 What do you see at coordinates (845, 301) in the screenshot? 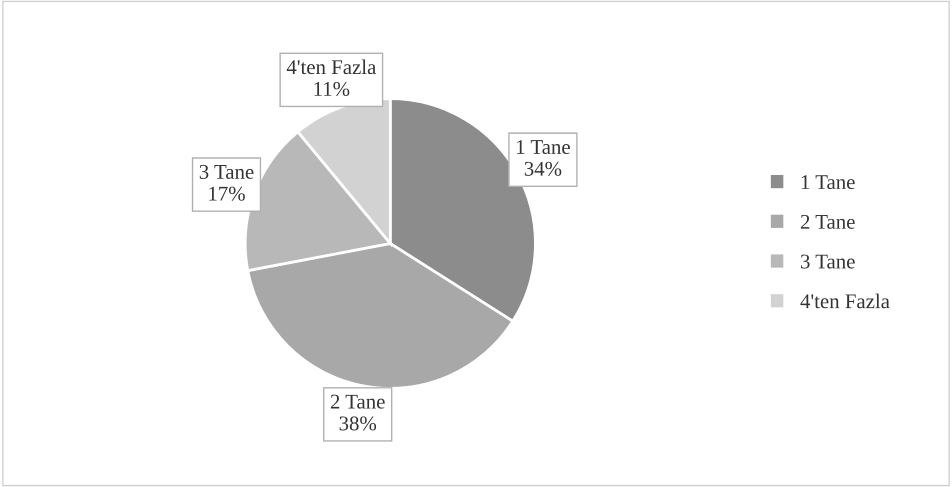
I see `legend-label: 4'ten Fazla` at bounding box center [845, 301].